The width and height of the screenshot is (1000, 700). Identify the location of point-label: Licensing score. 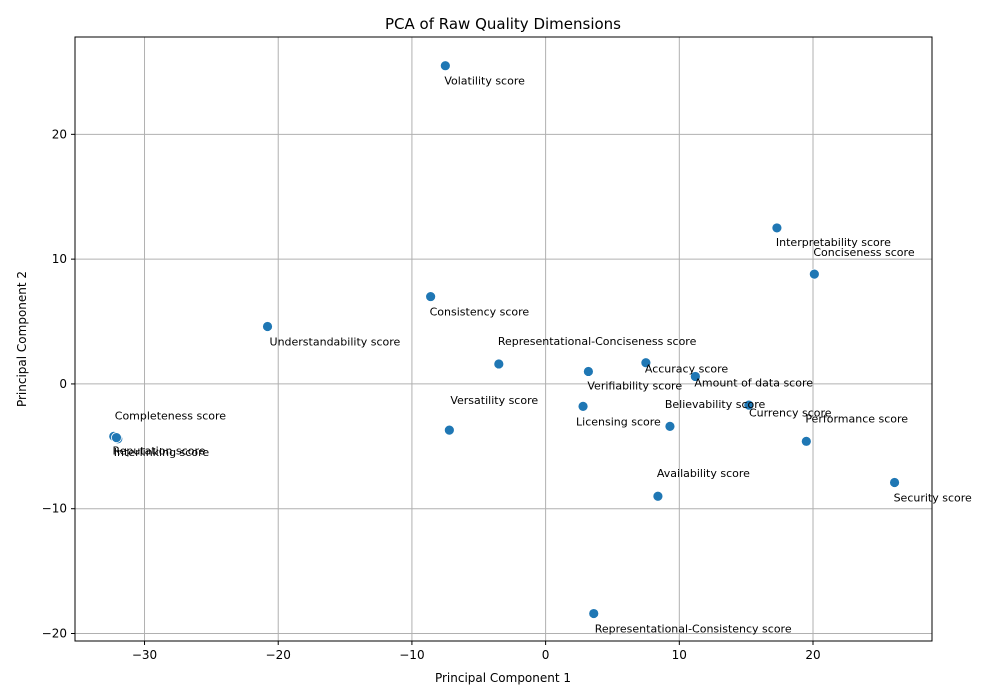
(618, 421).